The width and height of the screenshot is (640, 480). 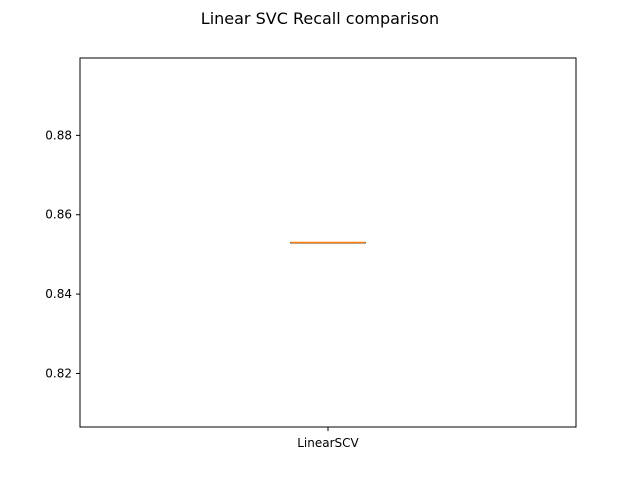 What do you see at coordinates (58, 294) in the screenshot?
I see `y-tick-label: 0.84` at bounding box center [58, 294].